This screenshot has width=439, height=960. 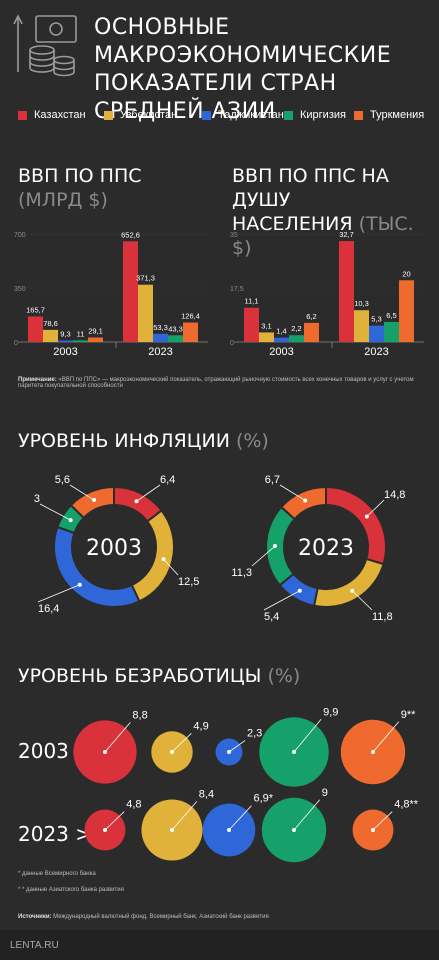 I want to click on brand-link: LENTA.RU, so click(x=34, y=945).